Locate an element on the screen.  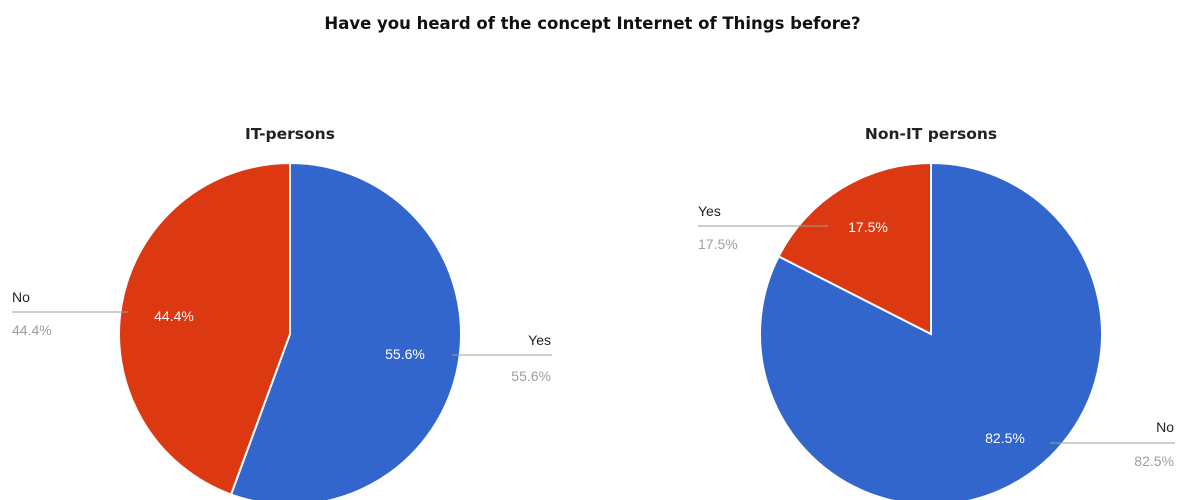
legend-value-it-yes: 55.6% is located at coordinates (531, 376).